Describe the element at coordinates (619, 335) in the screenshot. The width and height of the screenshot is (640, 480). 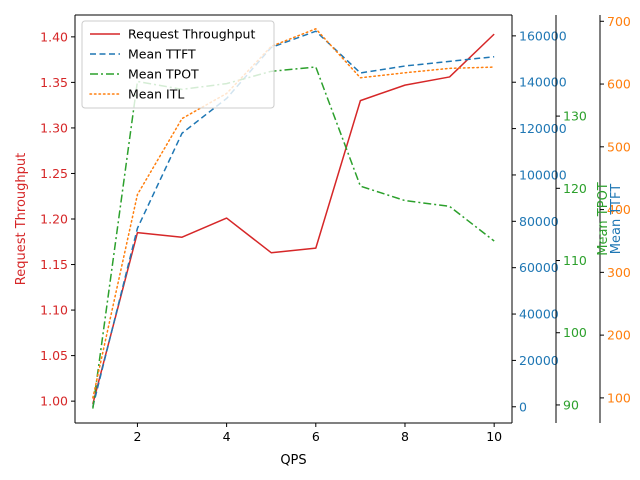
I see `itl-tick-label: 200` at that location.